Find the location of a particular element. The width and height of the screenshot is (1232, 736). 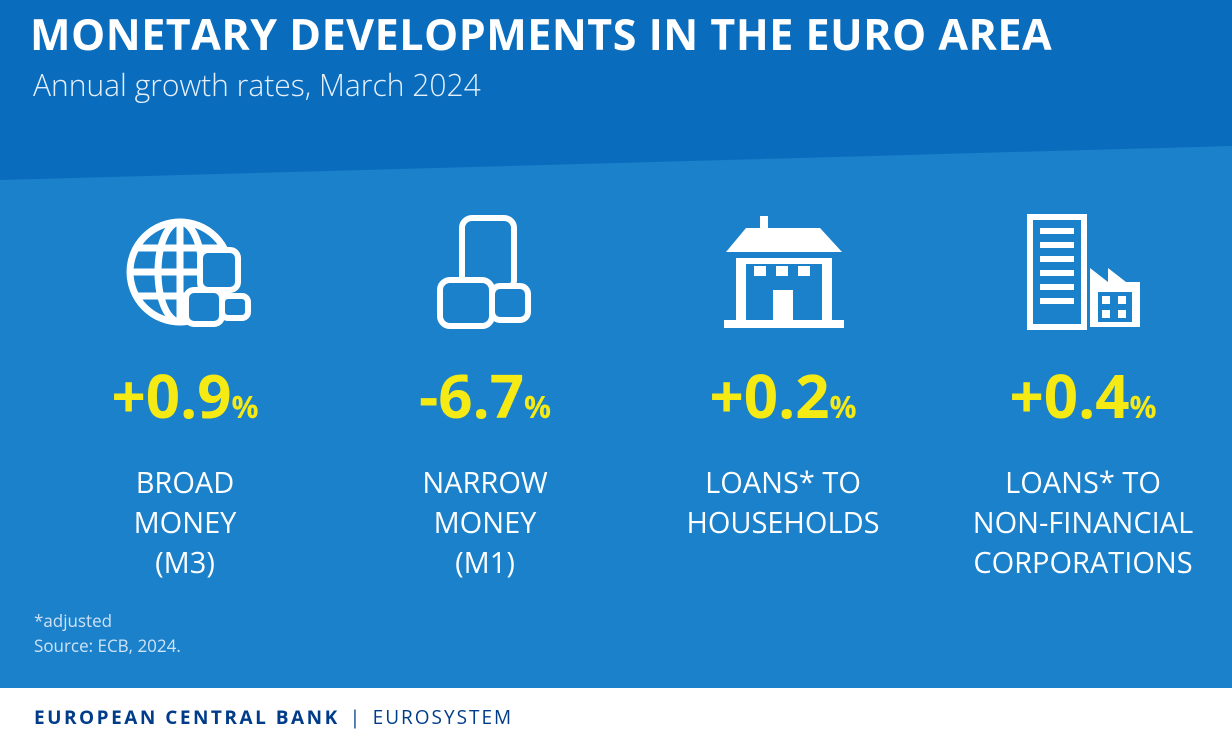

label-line: CORPORATIONS is located at coordinates (1083, 562).